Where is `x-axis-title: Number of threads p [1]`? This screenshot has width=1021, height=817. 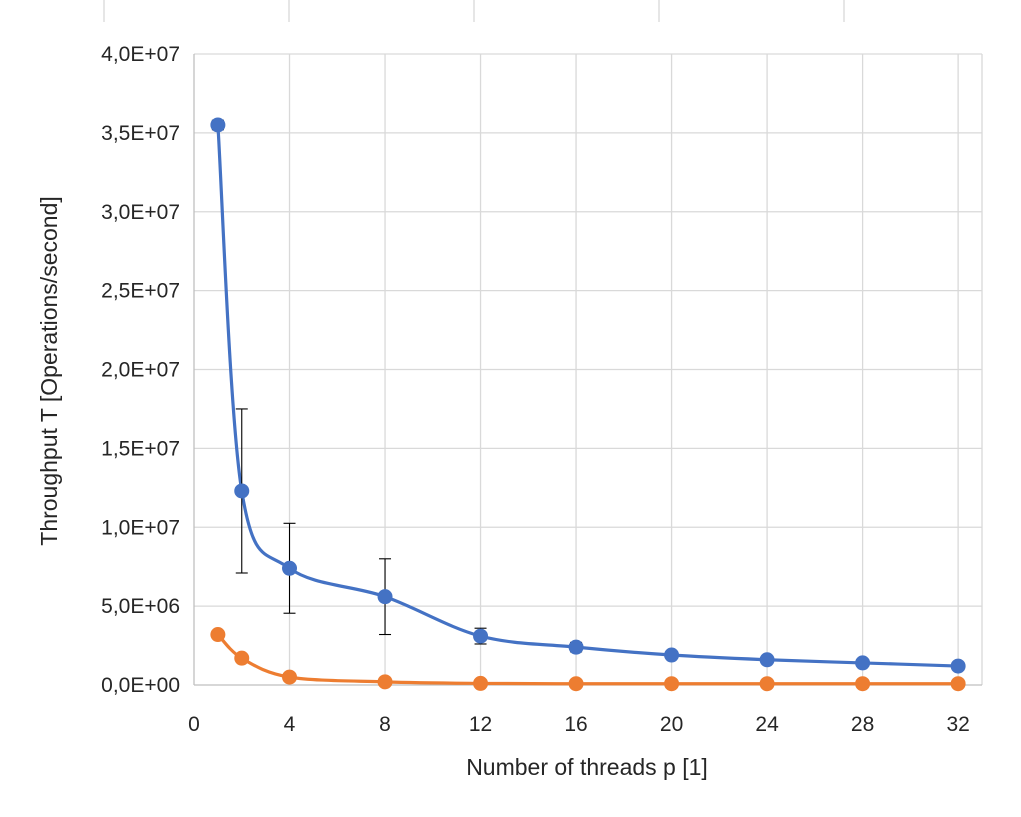
x-axis-title: Number of threads p [1] is located at coordinates (587, 767).